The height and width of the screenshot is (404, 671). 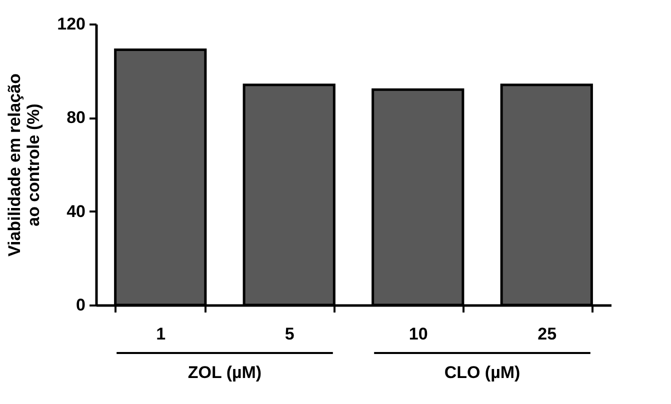 What do you see at coordinates (81, 305) in the screenshot?
I see `y-tick-label: 0` at bounding box center [81, 305].